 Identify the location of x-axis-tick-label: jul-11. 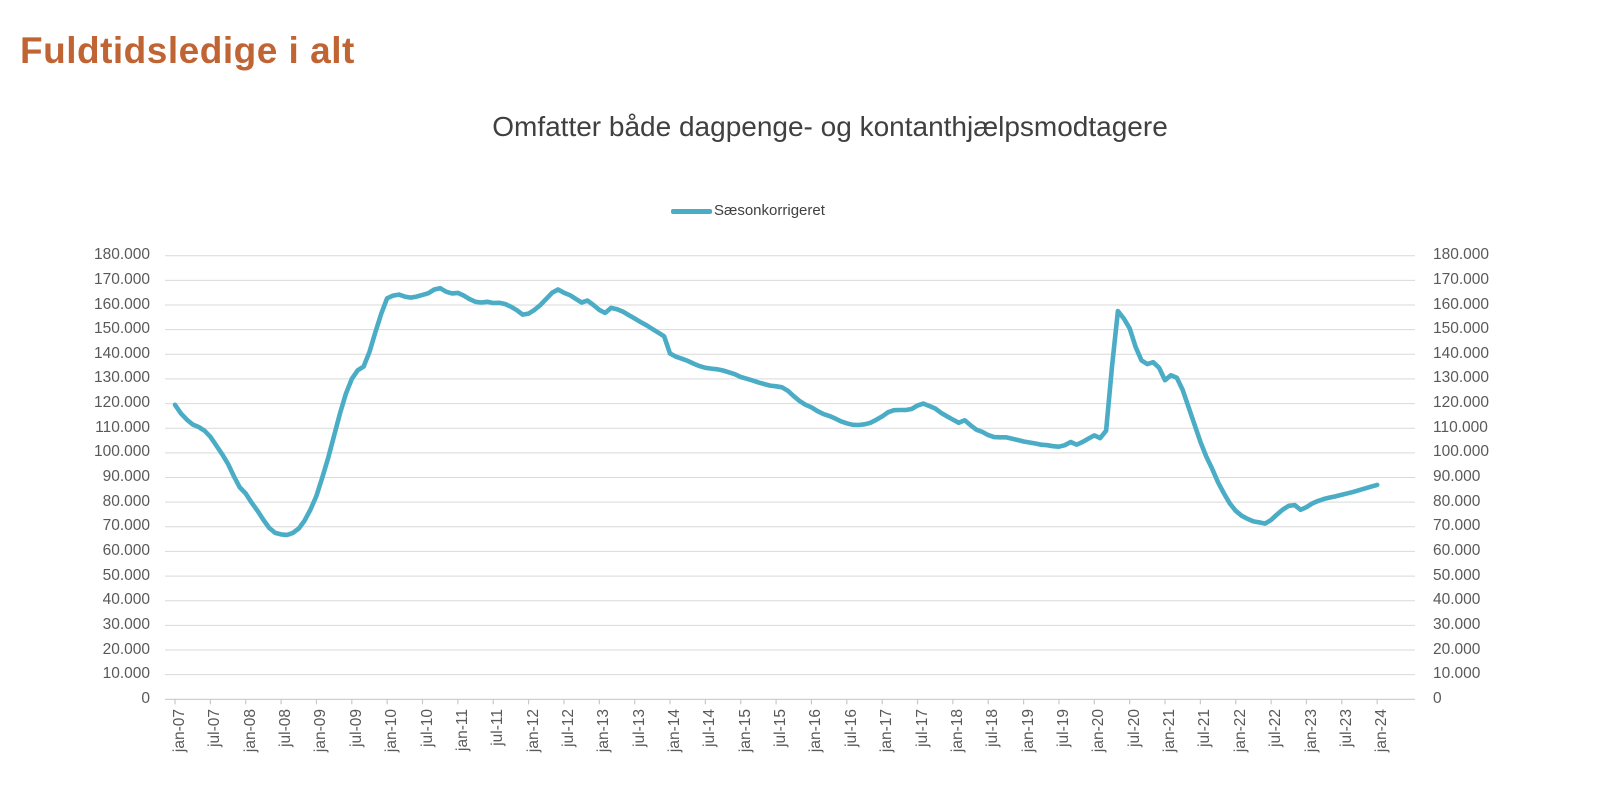
(498, 727).